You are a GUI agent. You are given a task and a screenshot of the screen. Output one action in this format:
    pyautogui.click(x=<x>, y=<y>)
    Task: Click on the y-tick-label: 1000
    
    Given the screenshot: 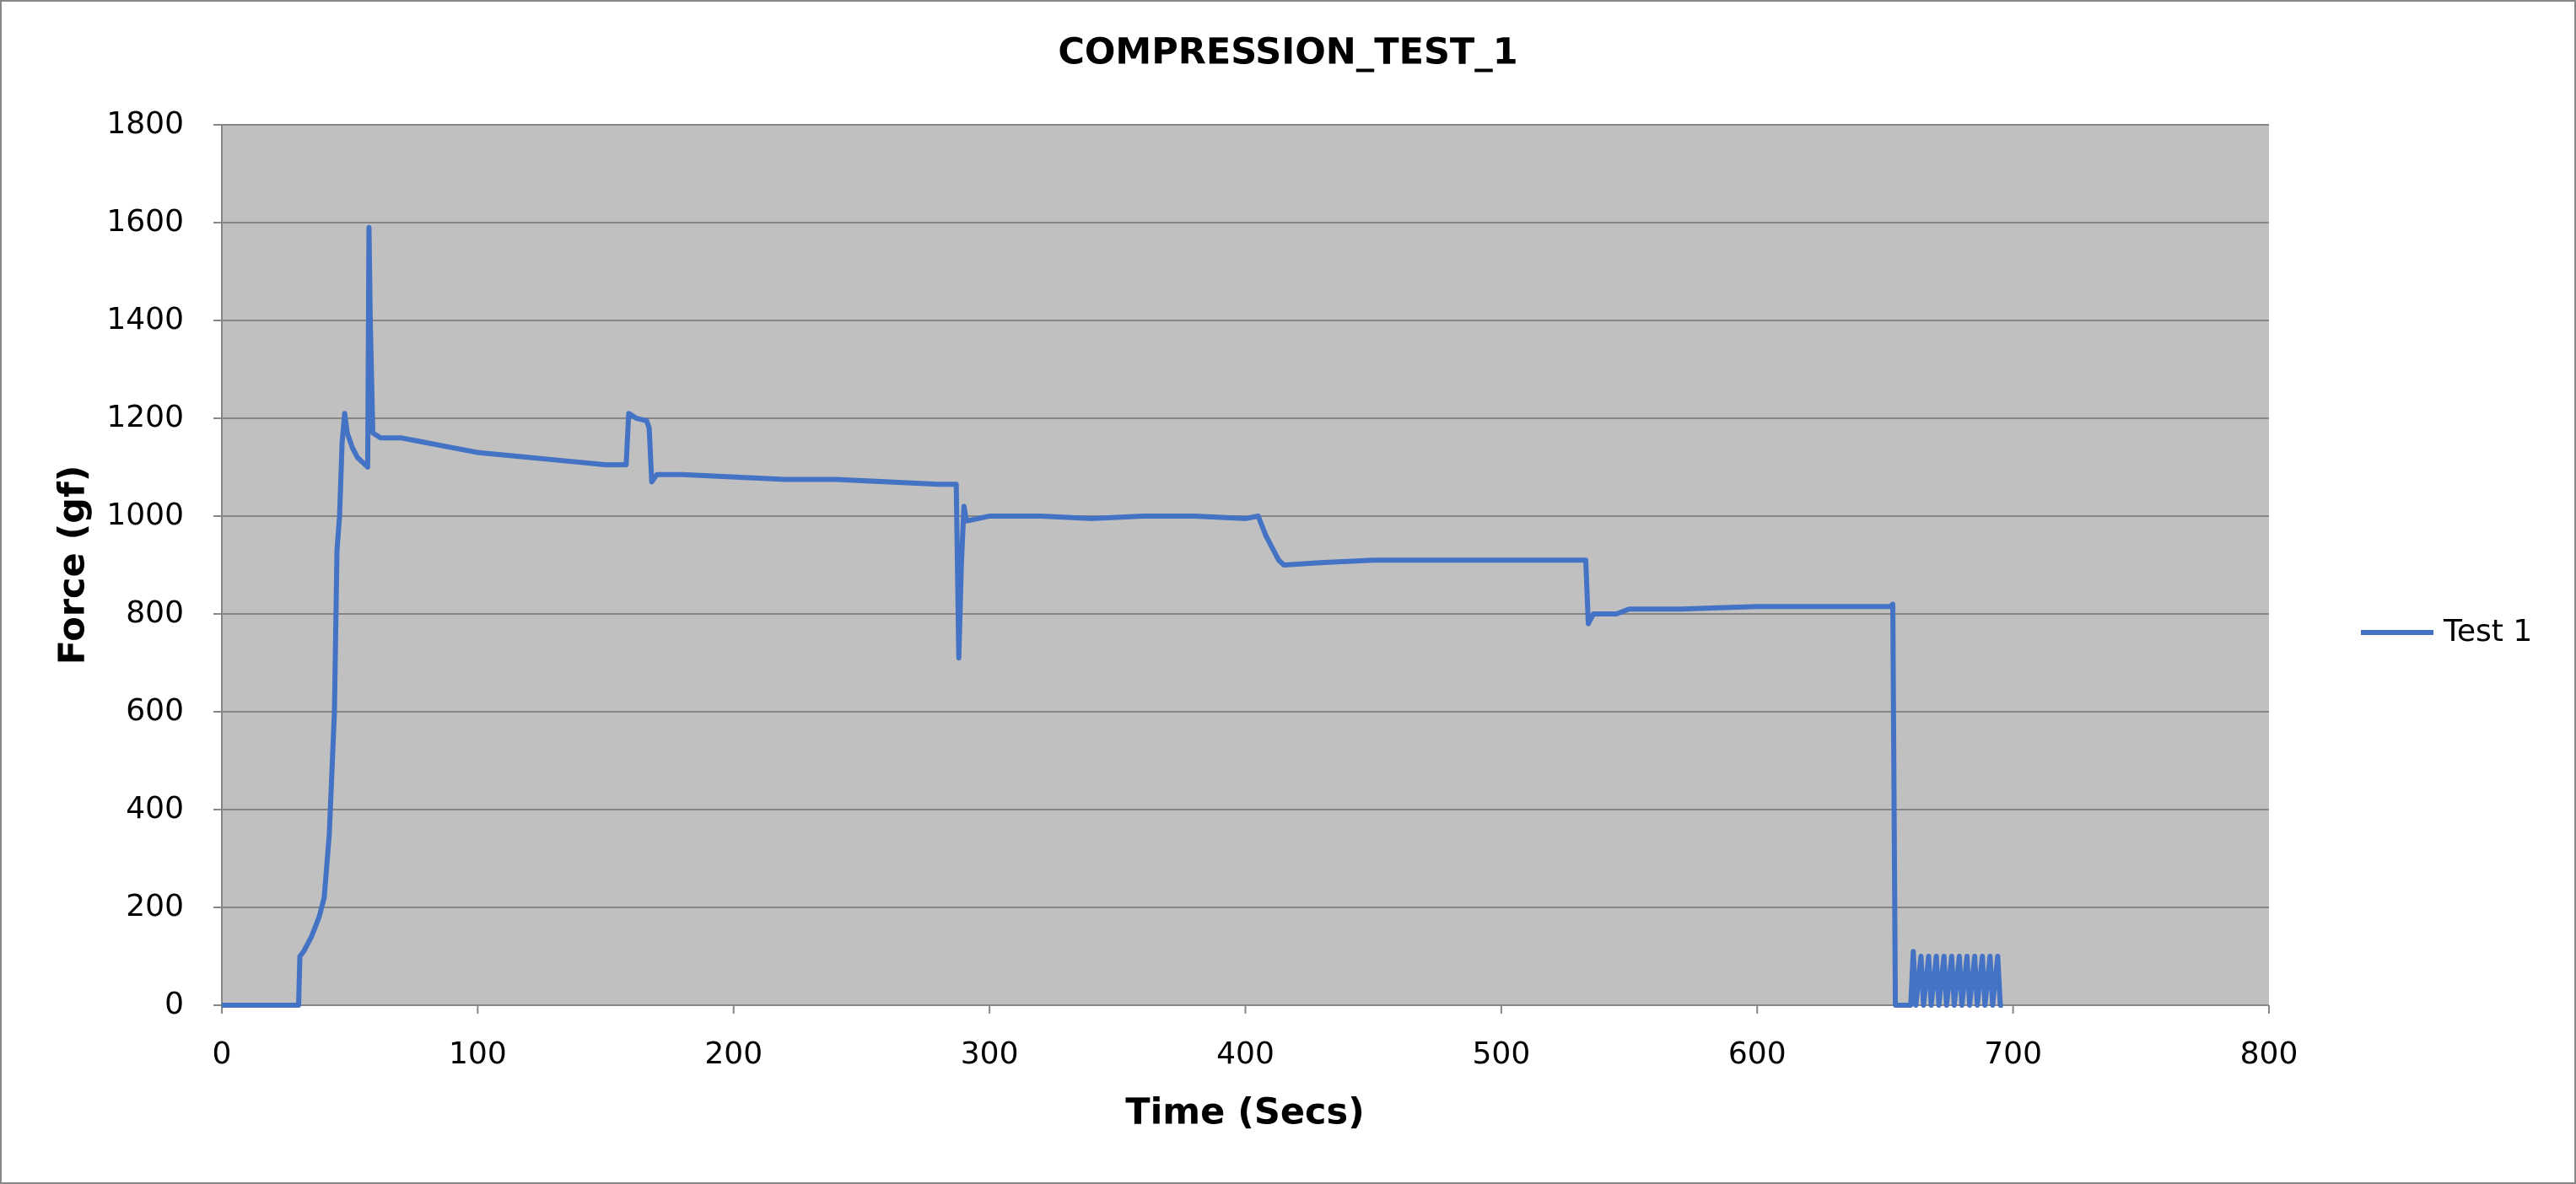 What is the action you would take?
    pyautogui.click(x=145, y=515)
    